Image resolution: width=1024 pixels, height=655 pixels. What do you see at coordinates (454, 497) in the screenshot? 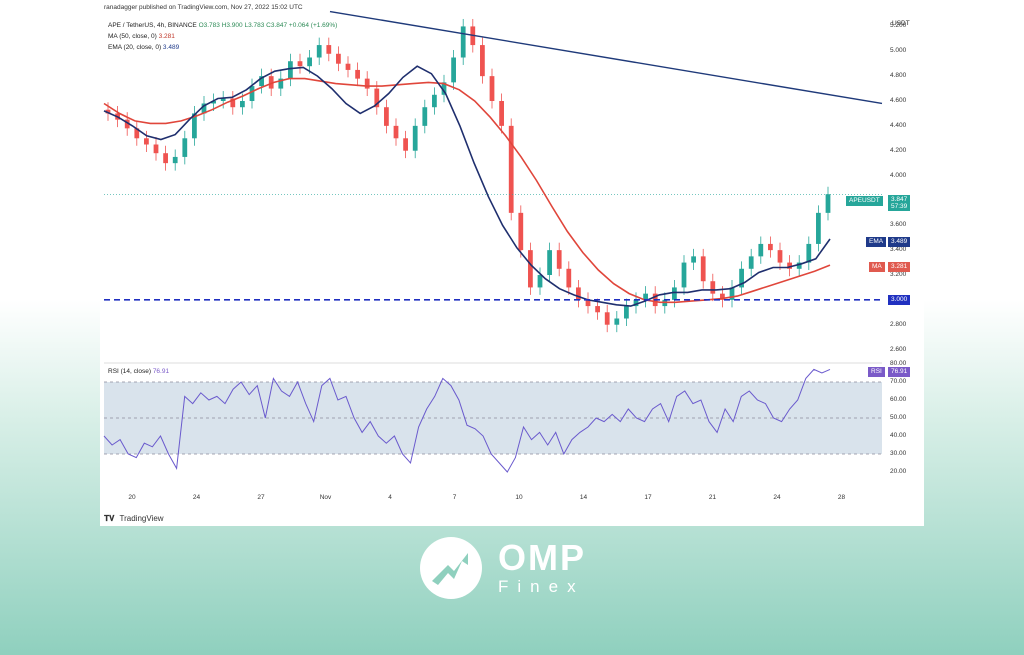
I see `x-tick-label: 7` at bounding box center [454, 497].